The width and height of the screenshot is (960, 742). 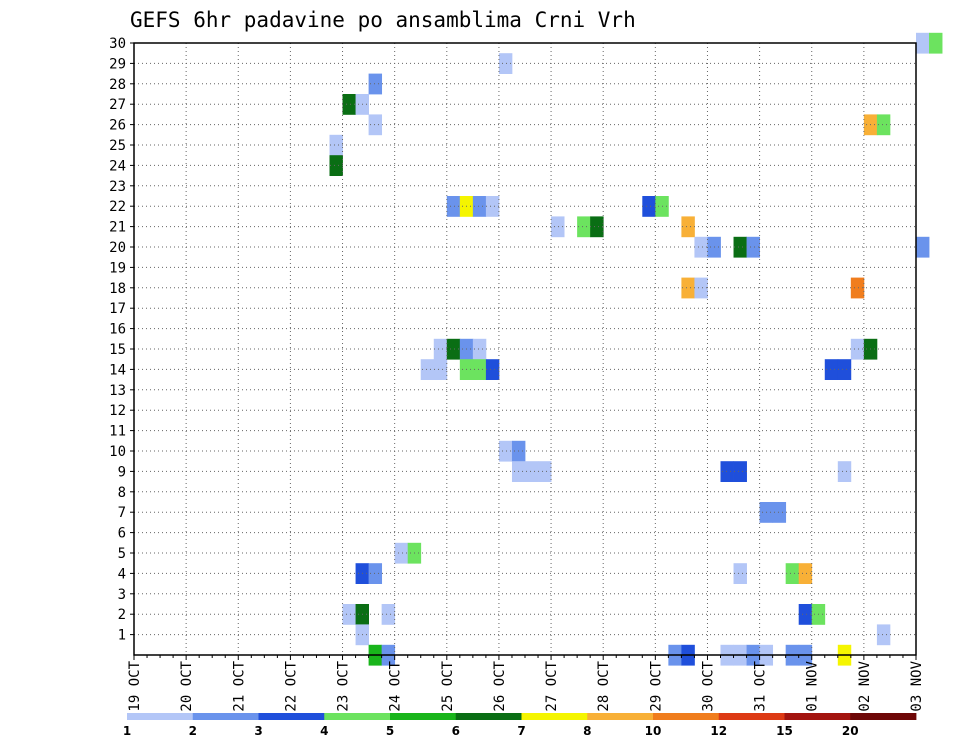 What do you see at coordinates (258, 731) in the screenshot?
I see `colorbar-label: 3` at bounding box center [258, 731].